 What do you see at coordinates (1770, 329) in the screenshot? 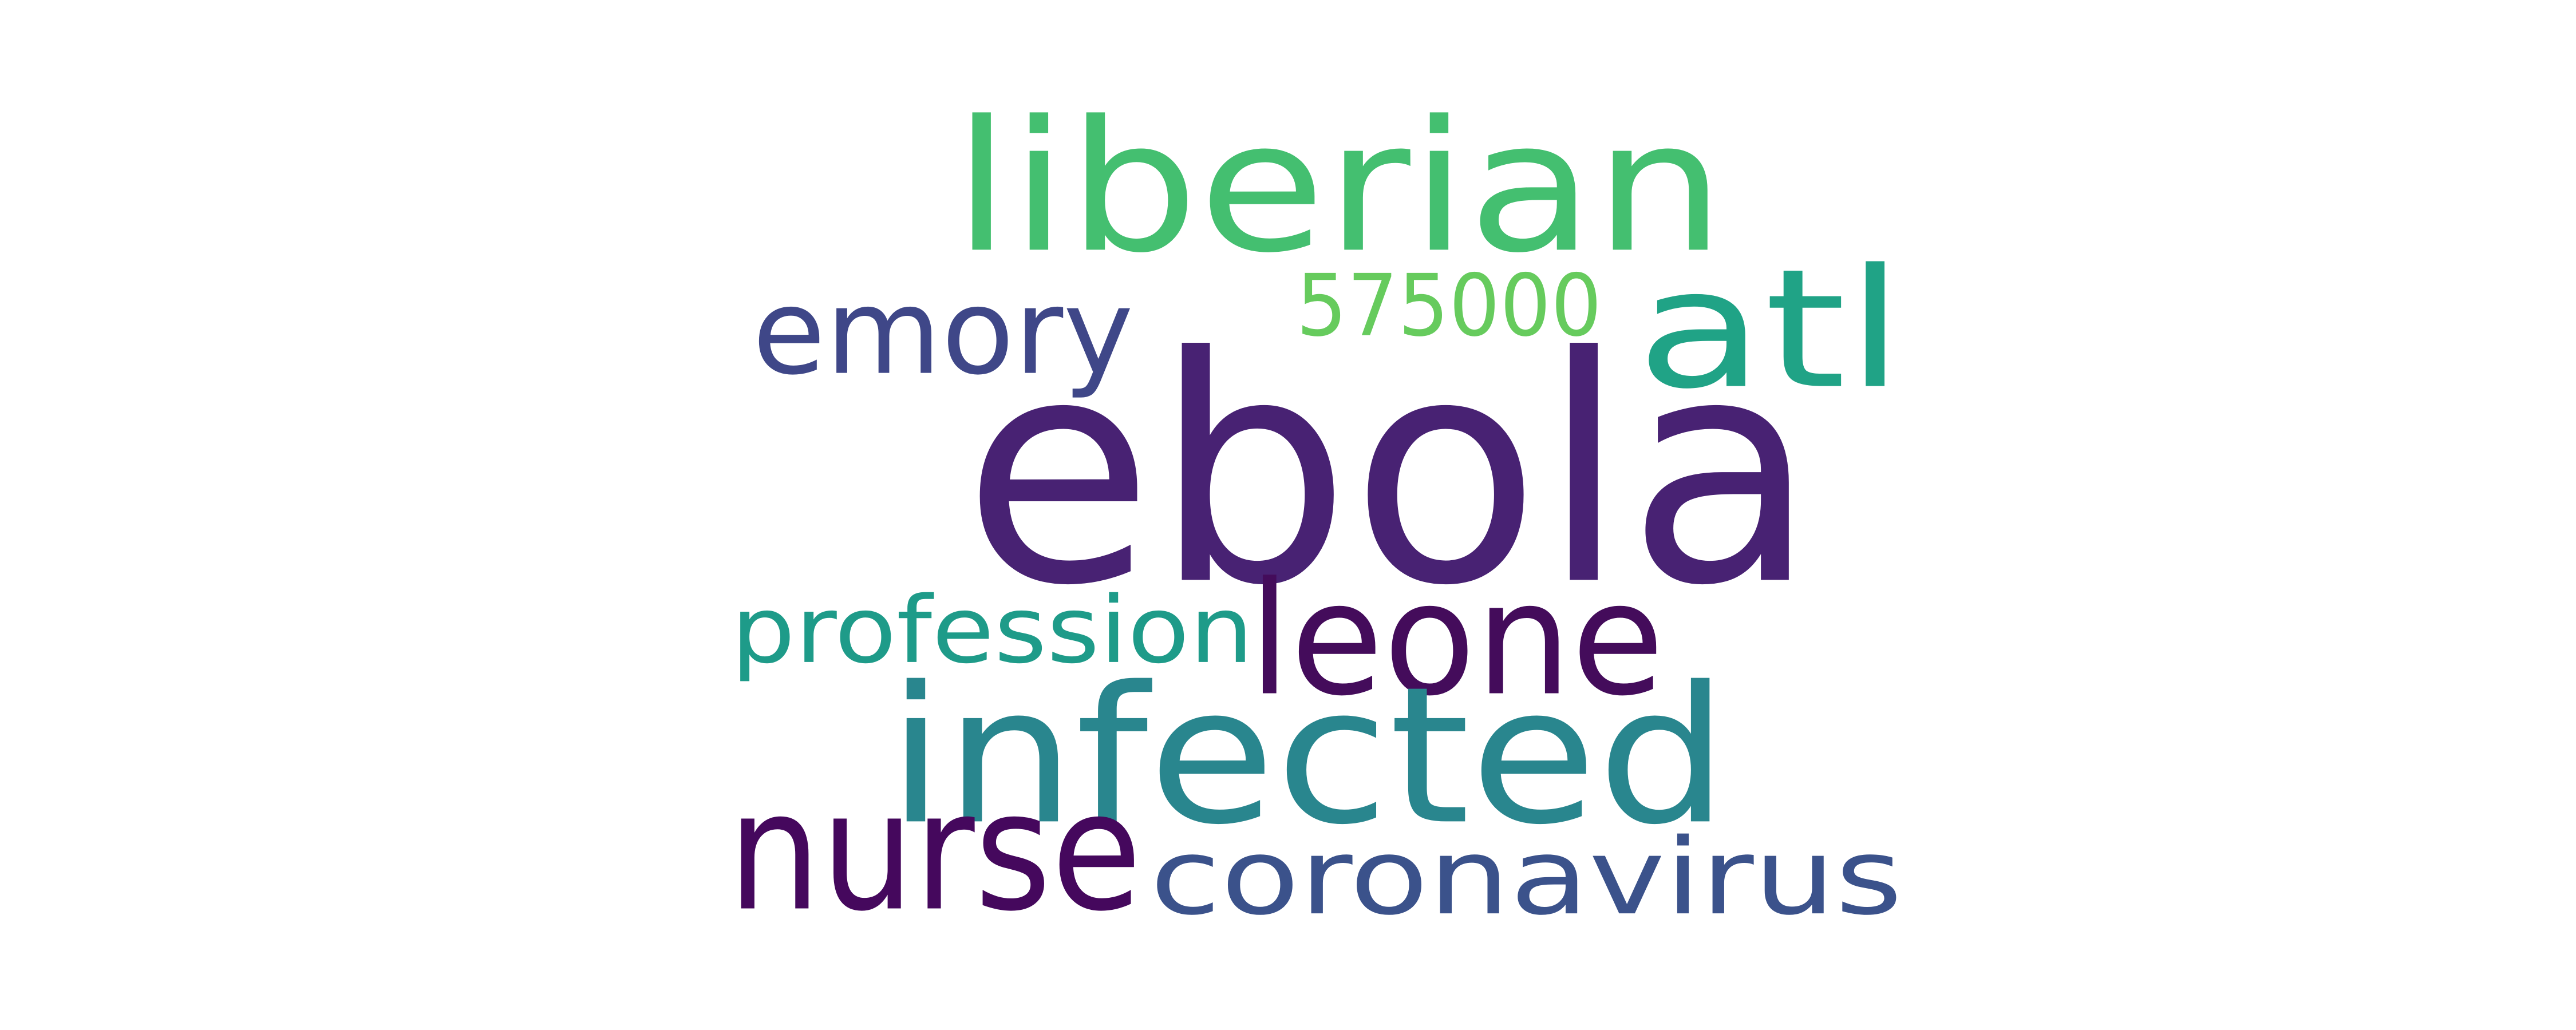
I see `word-atl: atl` at bounding box center [1770, 329].